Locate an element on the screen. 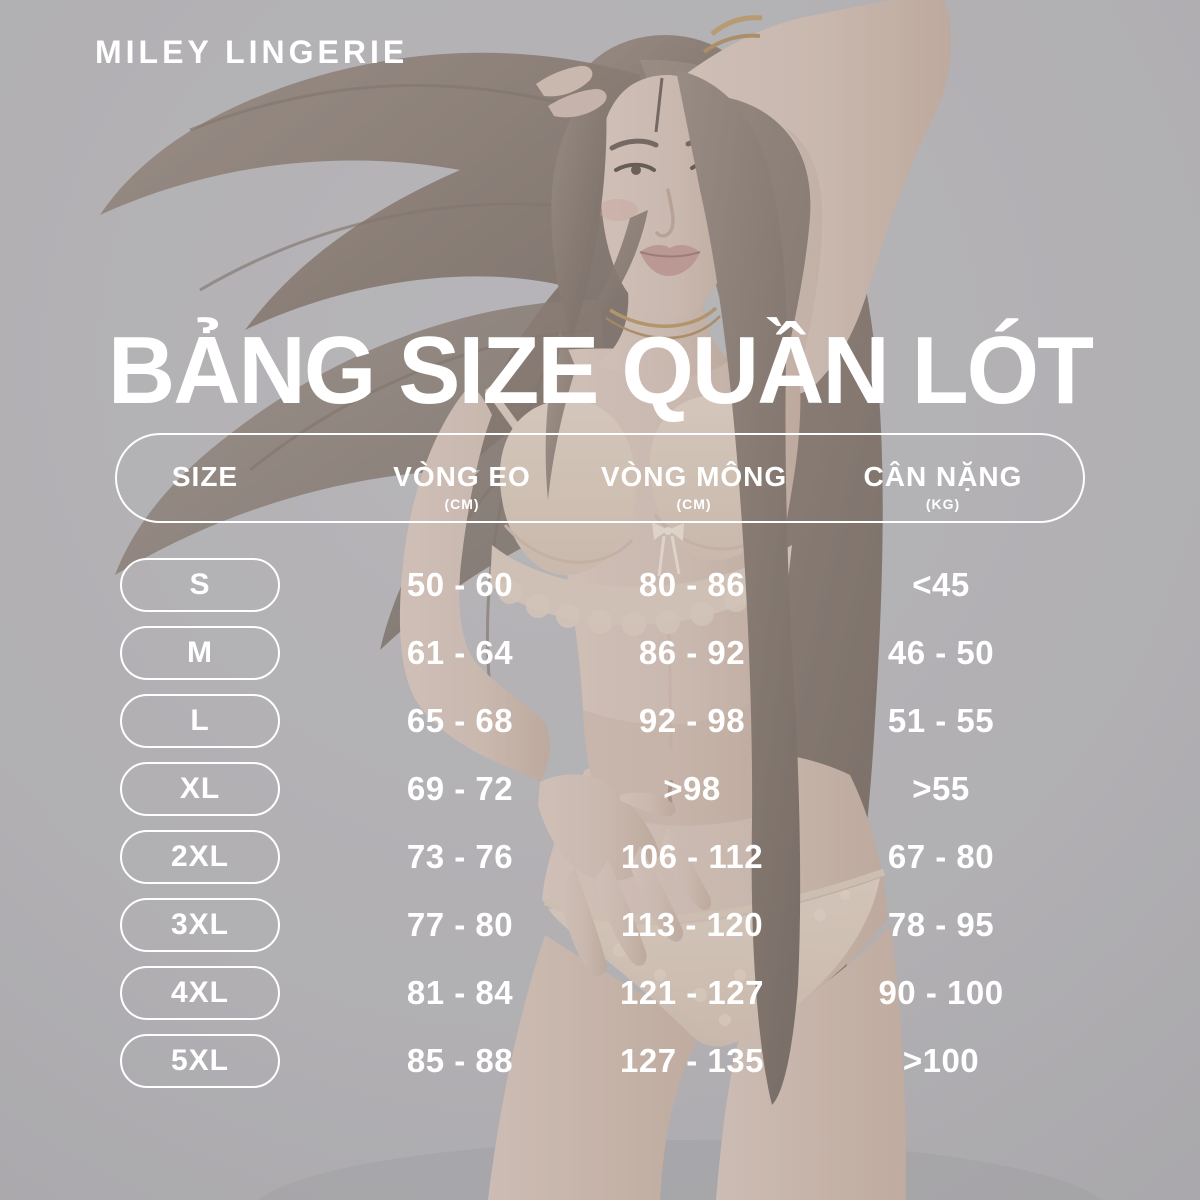  bow-detail is located at coordinates (668, 549).